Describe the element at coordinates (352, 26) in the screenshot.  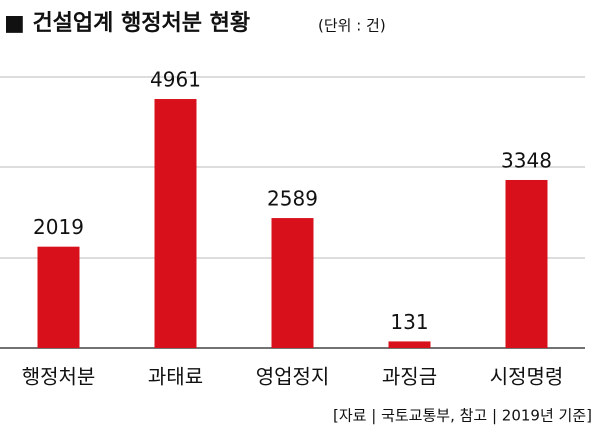
I see `unit-label: (단위 : 건)` at that location.